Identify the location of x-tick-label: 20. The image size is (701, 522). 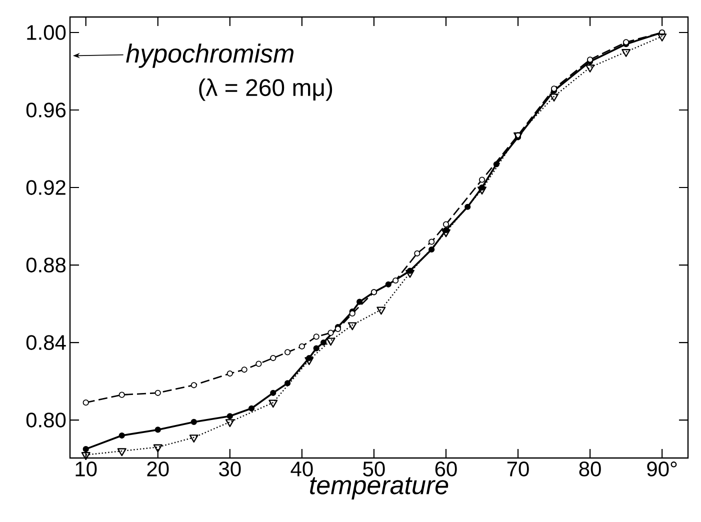
(158, 469).